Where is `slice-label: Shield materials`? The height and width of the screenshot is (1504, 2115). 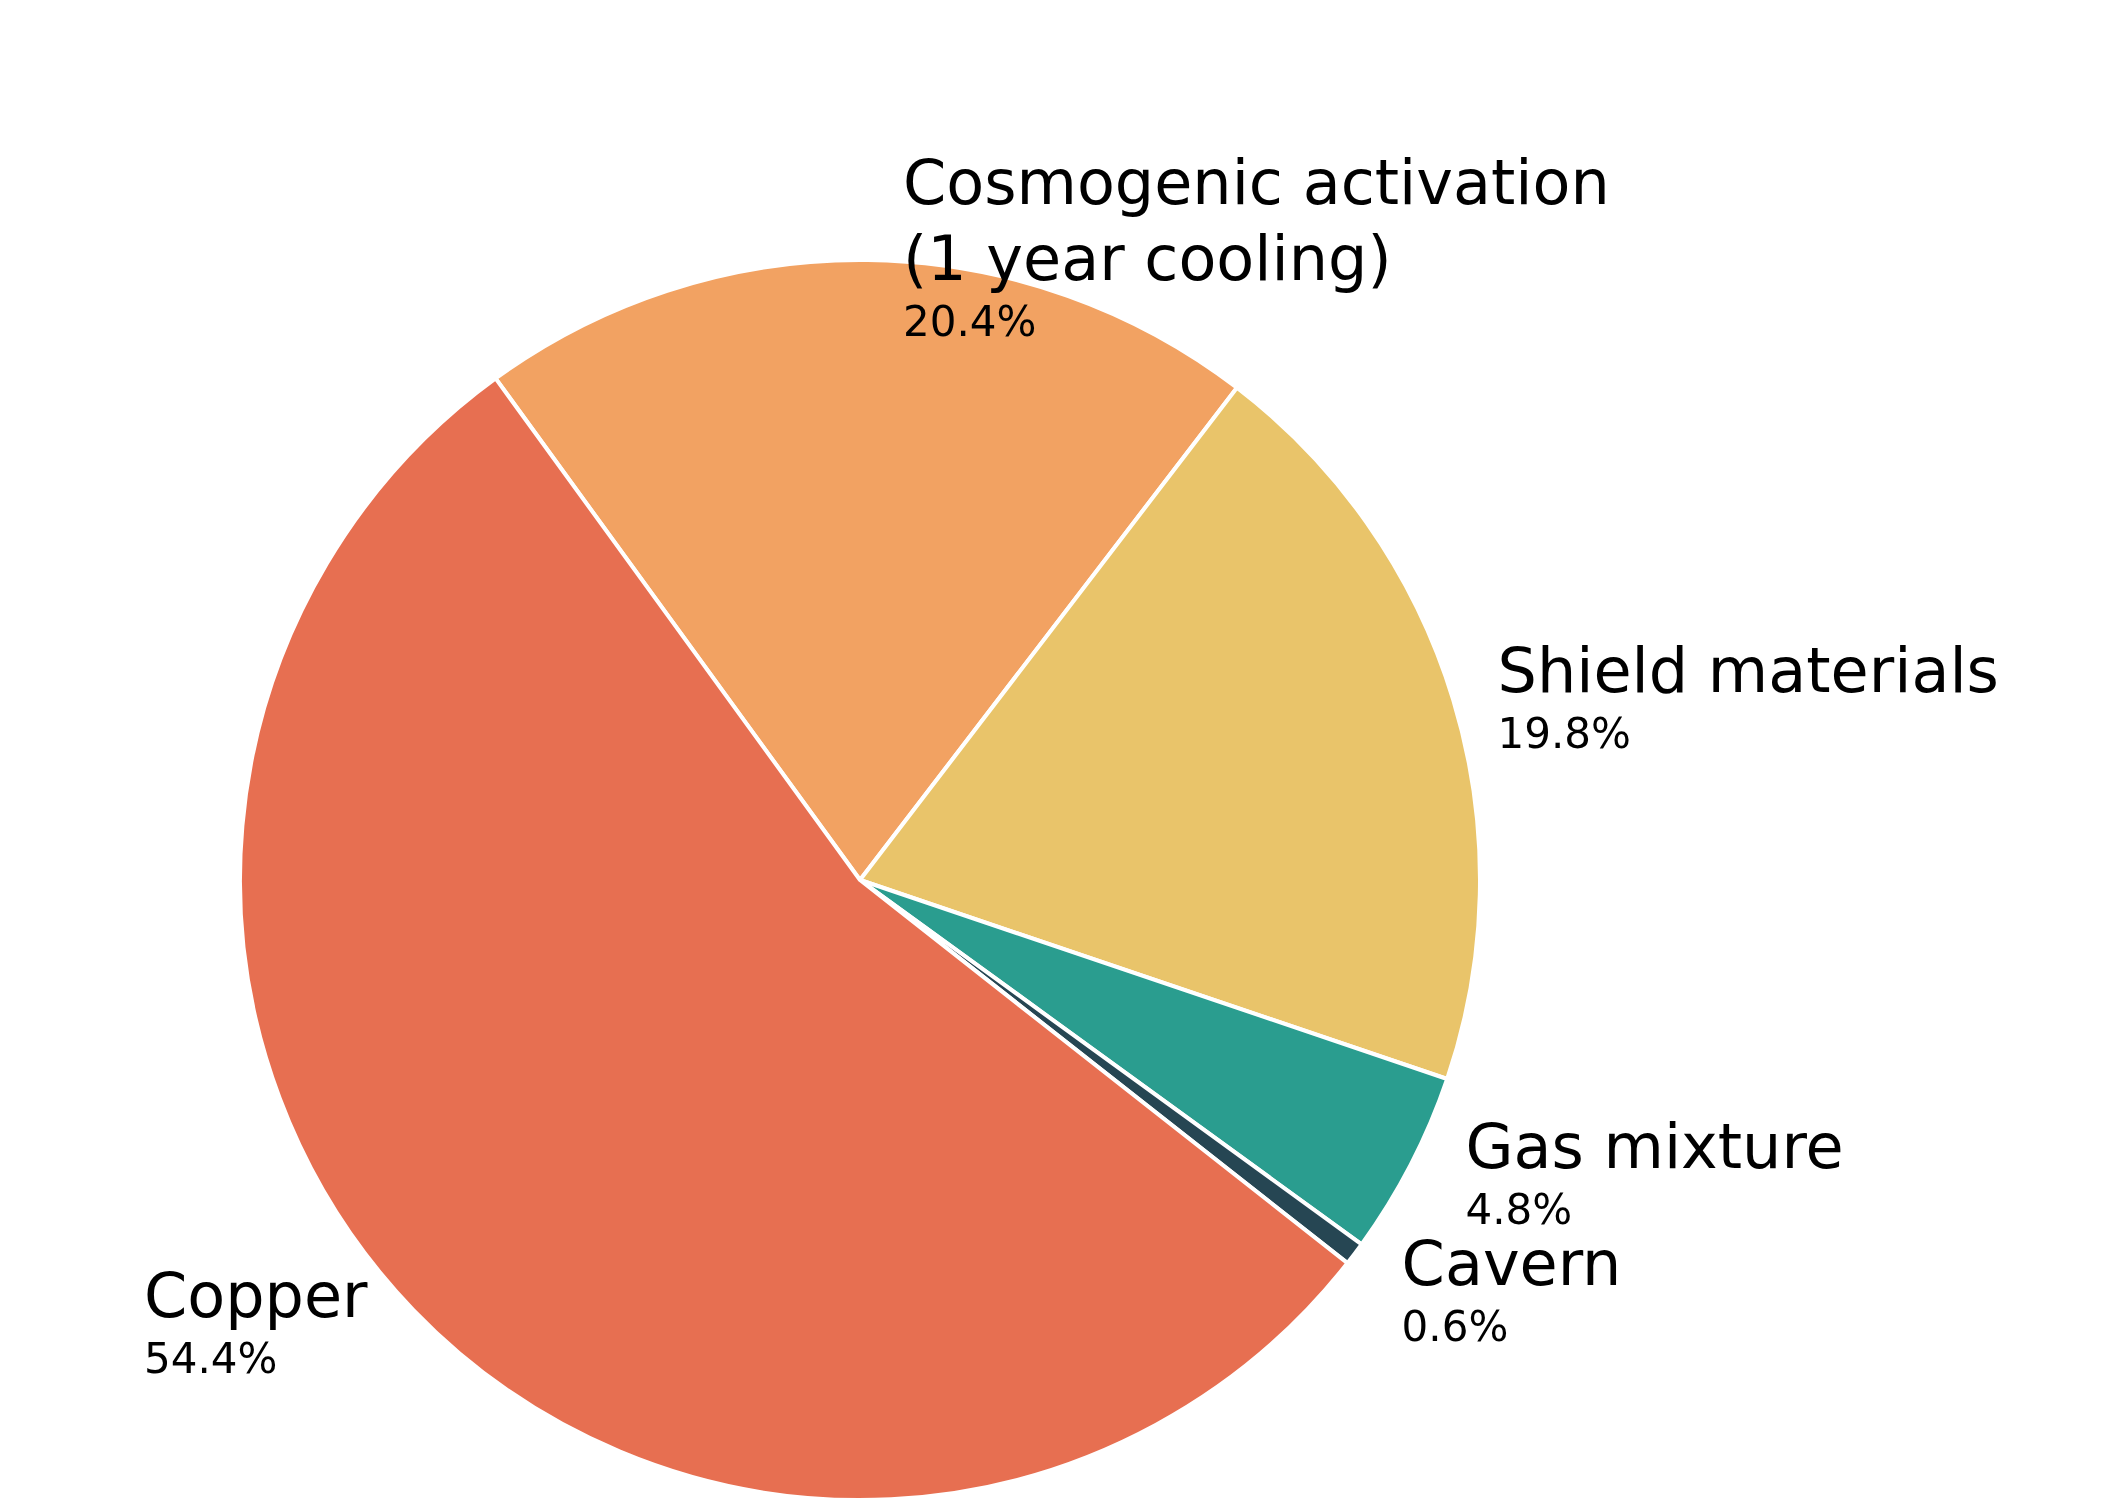
slice-label: Shield materials is located at coordinates (1748, 670).